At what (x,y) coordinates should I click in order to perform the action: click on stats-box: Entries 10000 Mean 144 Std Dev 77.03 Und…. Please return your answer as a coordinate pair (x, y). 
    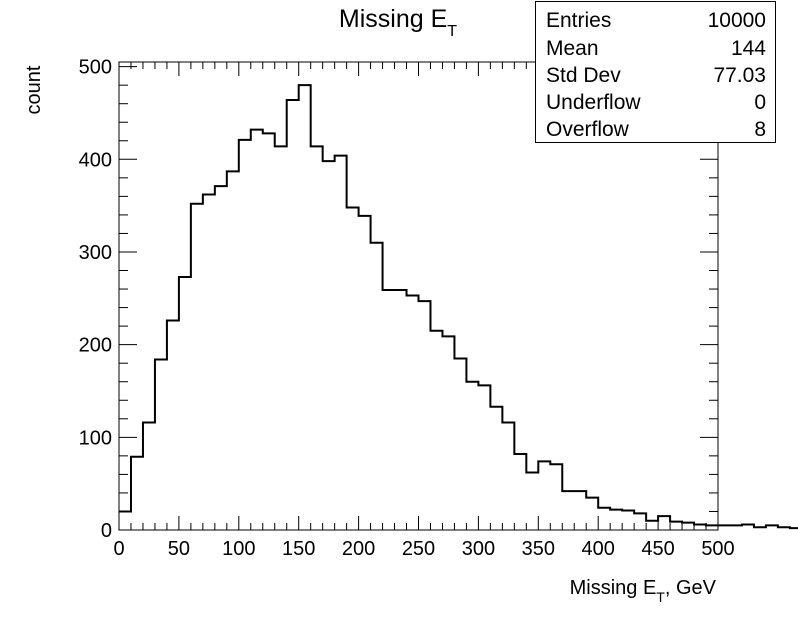
    Looking at the image, I should click on (655, 72).